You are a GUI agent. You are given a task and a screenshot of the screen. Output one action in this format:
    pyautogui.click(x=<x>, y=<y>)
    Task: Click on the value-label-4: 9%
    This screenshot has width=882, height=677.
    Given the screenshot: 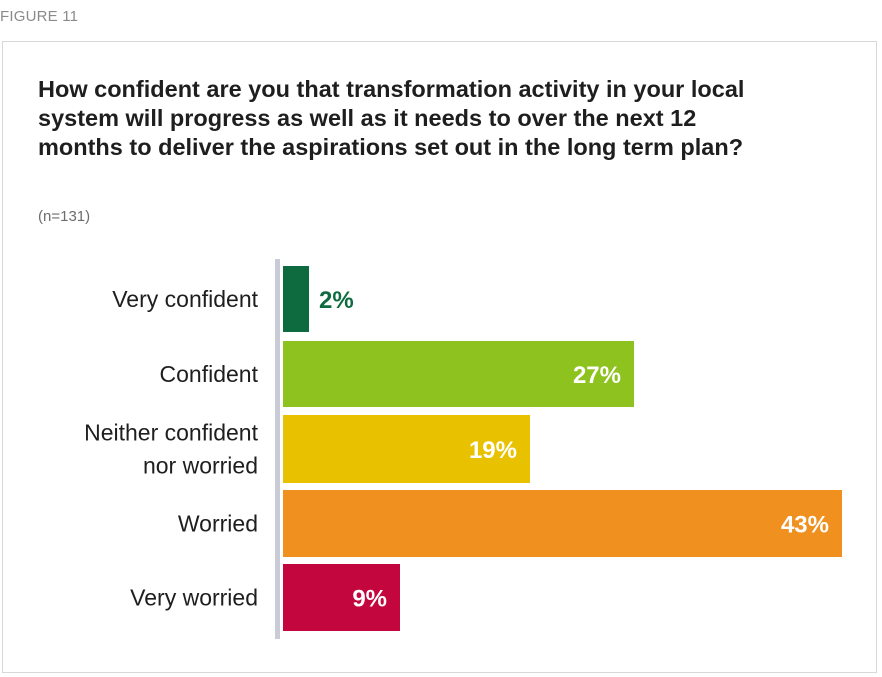 What is the action you would take?
    pyautogui.click(x=369, y=599)
    